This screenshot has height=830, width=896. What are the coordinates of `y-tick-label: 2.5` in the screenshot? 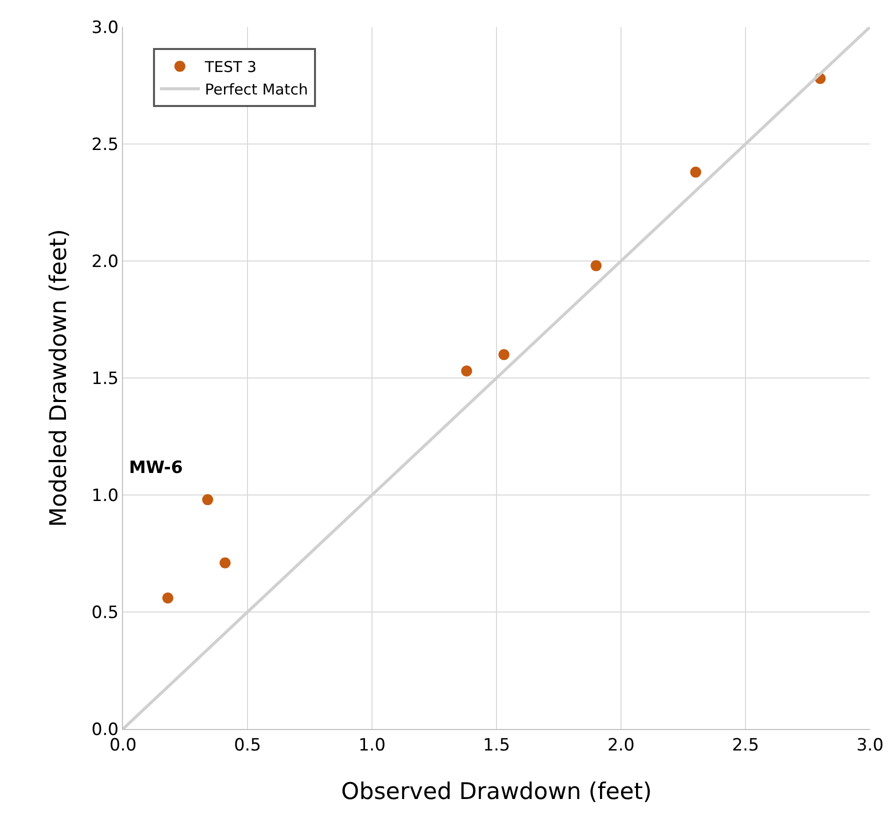 It's located at (105, 144).